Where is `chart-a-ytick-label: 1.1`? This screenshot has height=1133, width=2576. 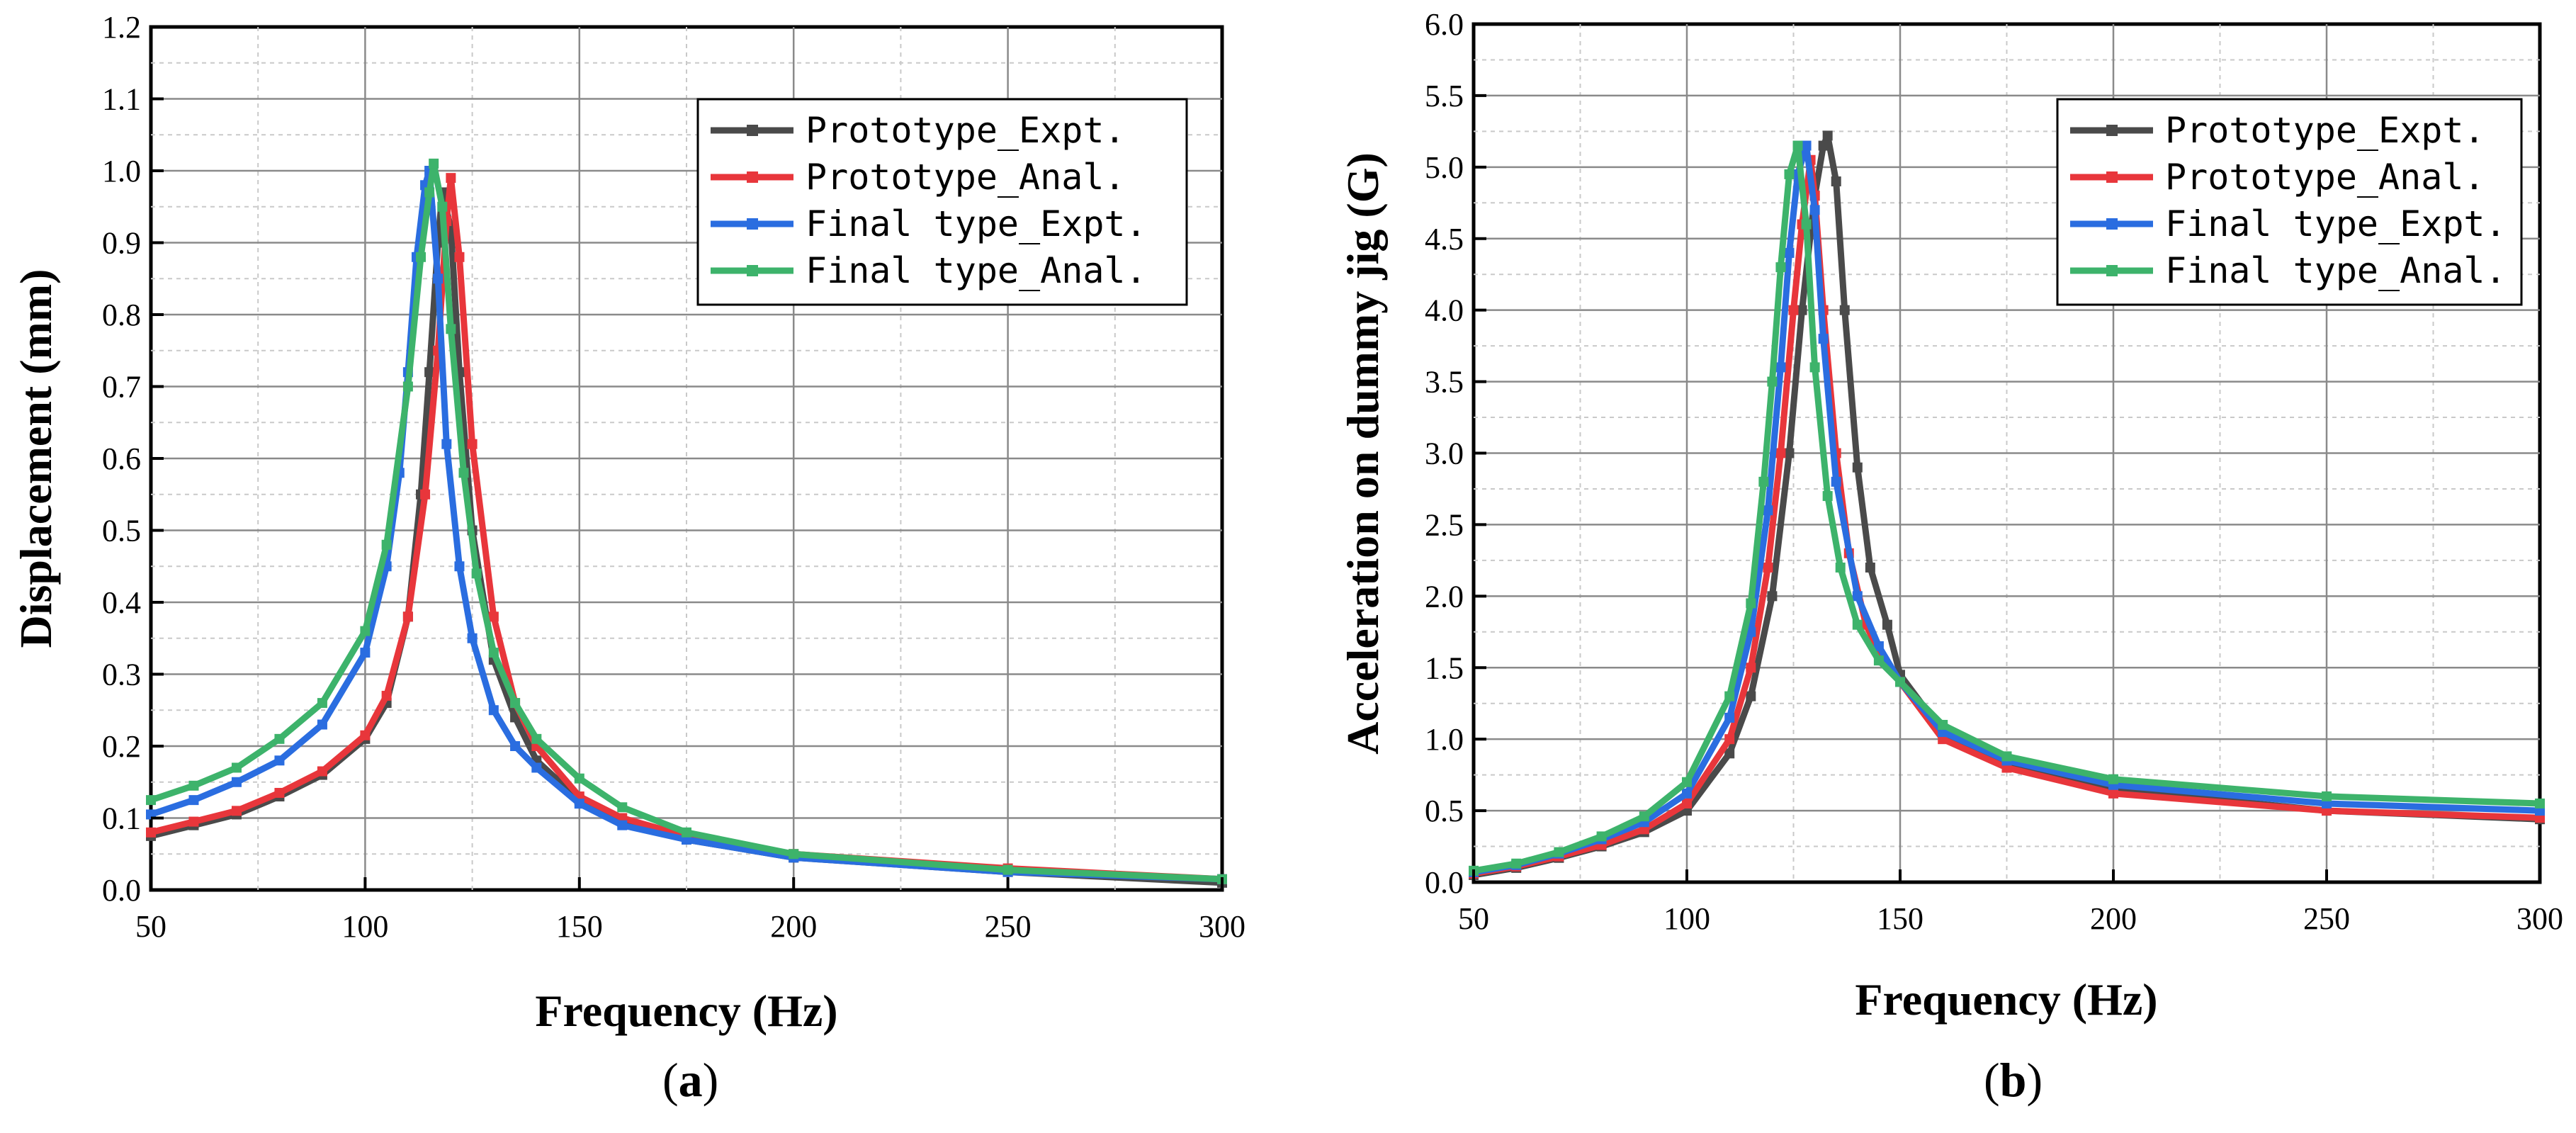
chart-a-ytick-label: 1.1 is located at coordinates (121, 99).